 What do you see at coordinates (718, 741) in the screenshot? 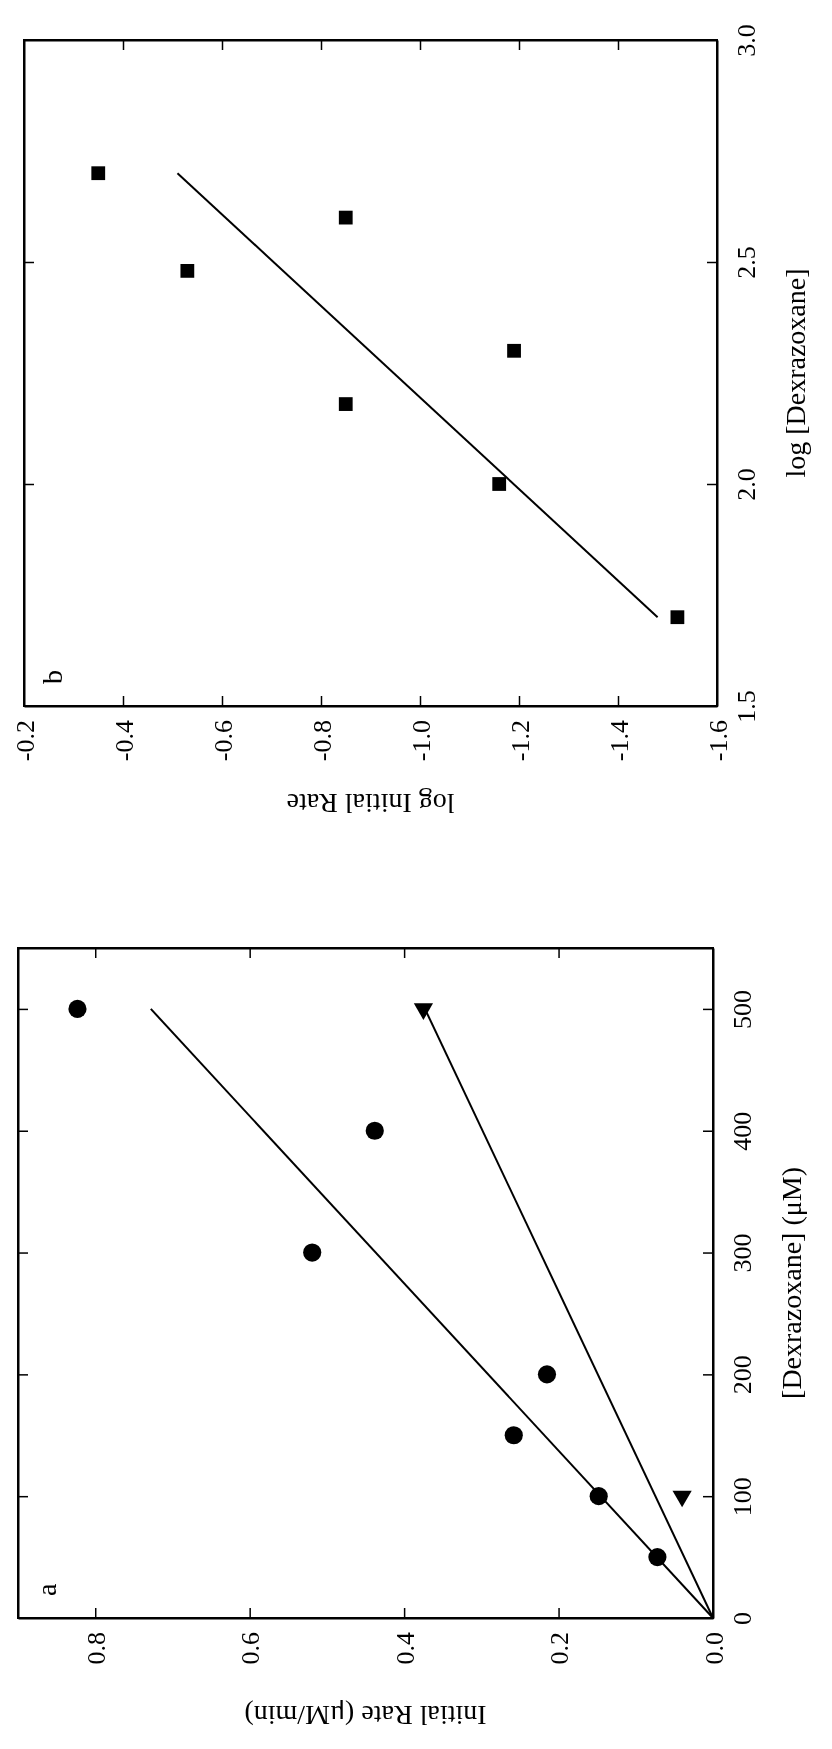
I see `x-tick-label: -1.6` at bounding box center [718, 741].